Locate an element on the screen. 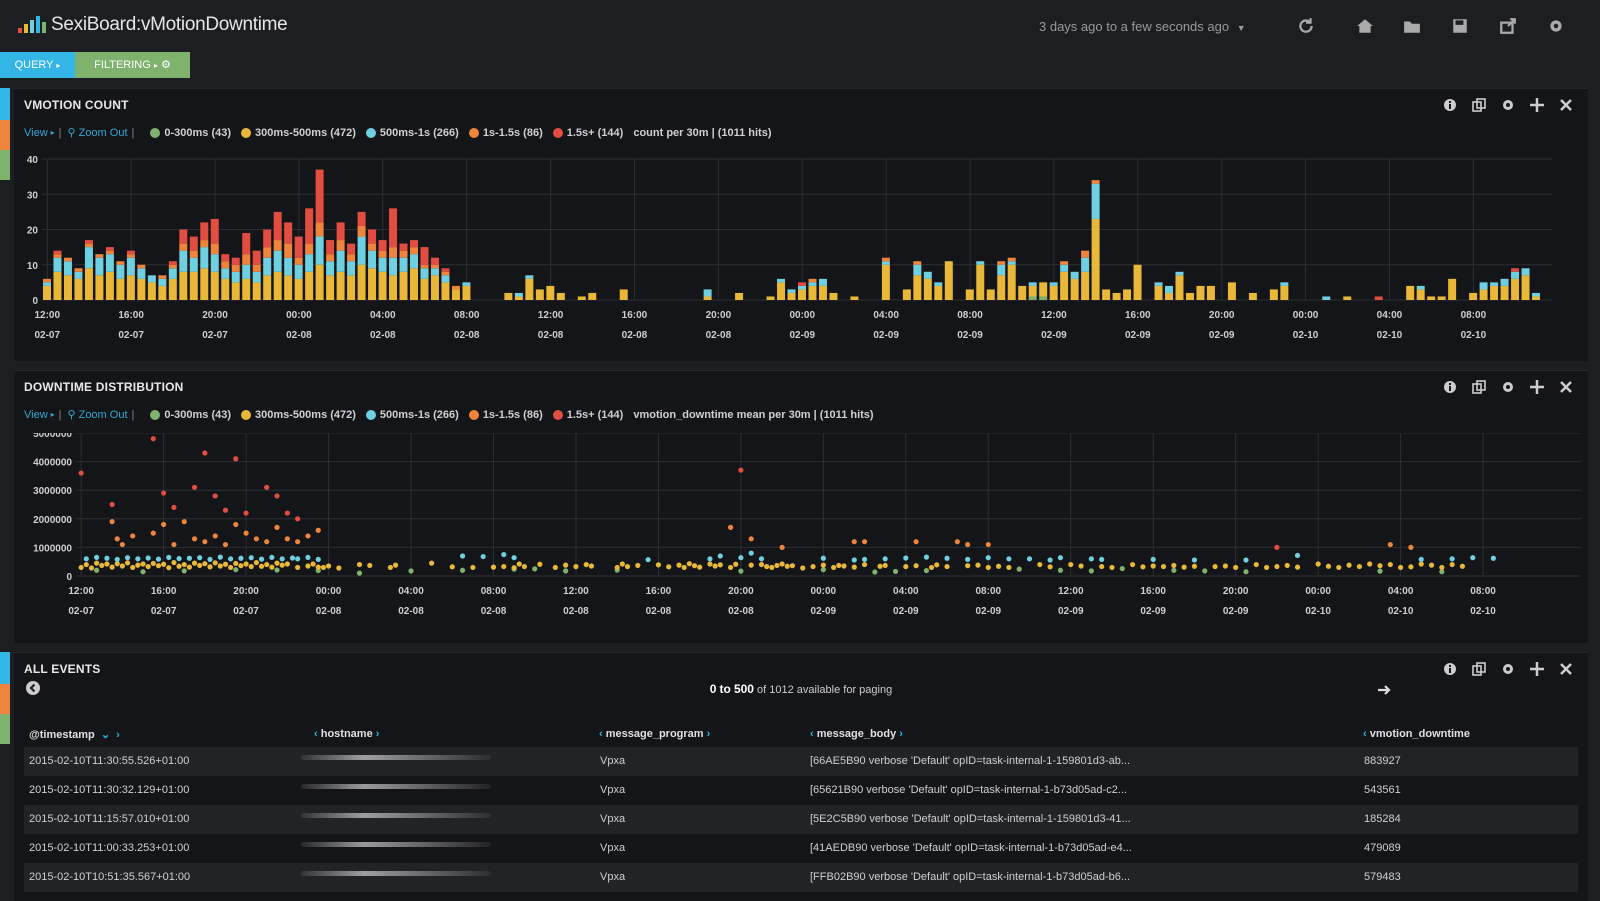 The width and height of the screenshot is (1600, 901). save-icon is located at coordinates (1460, 26).